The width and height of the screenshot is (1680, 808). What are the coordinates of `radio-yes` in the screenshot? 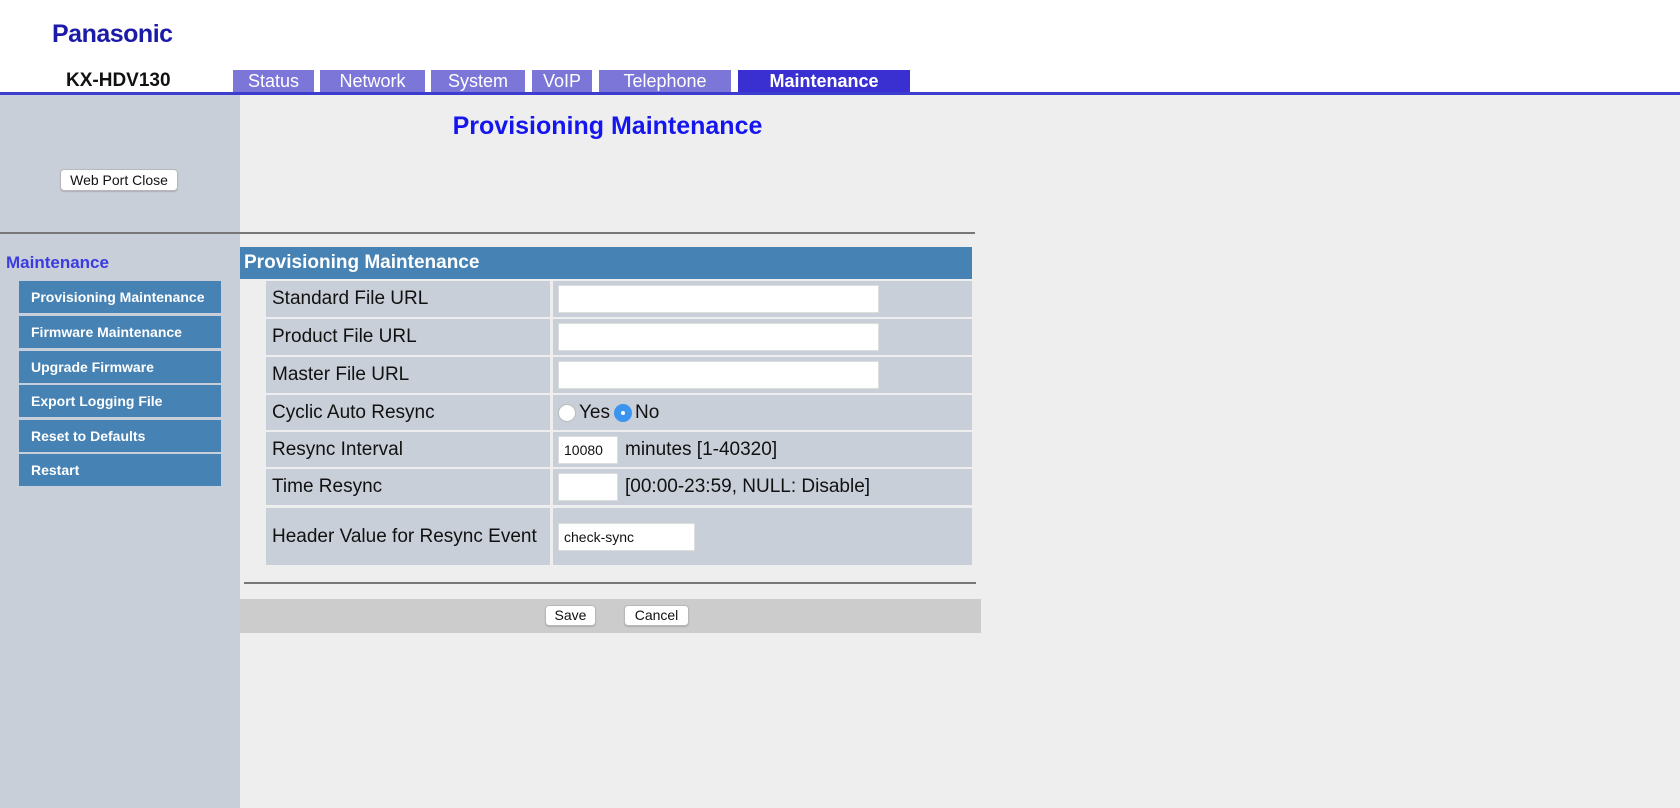 It's located at (567, 412).